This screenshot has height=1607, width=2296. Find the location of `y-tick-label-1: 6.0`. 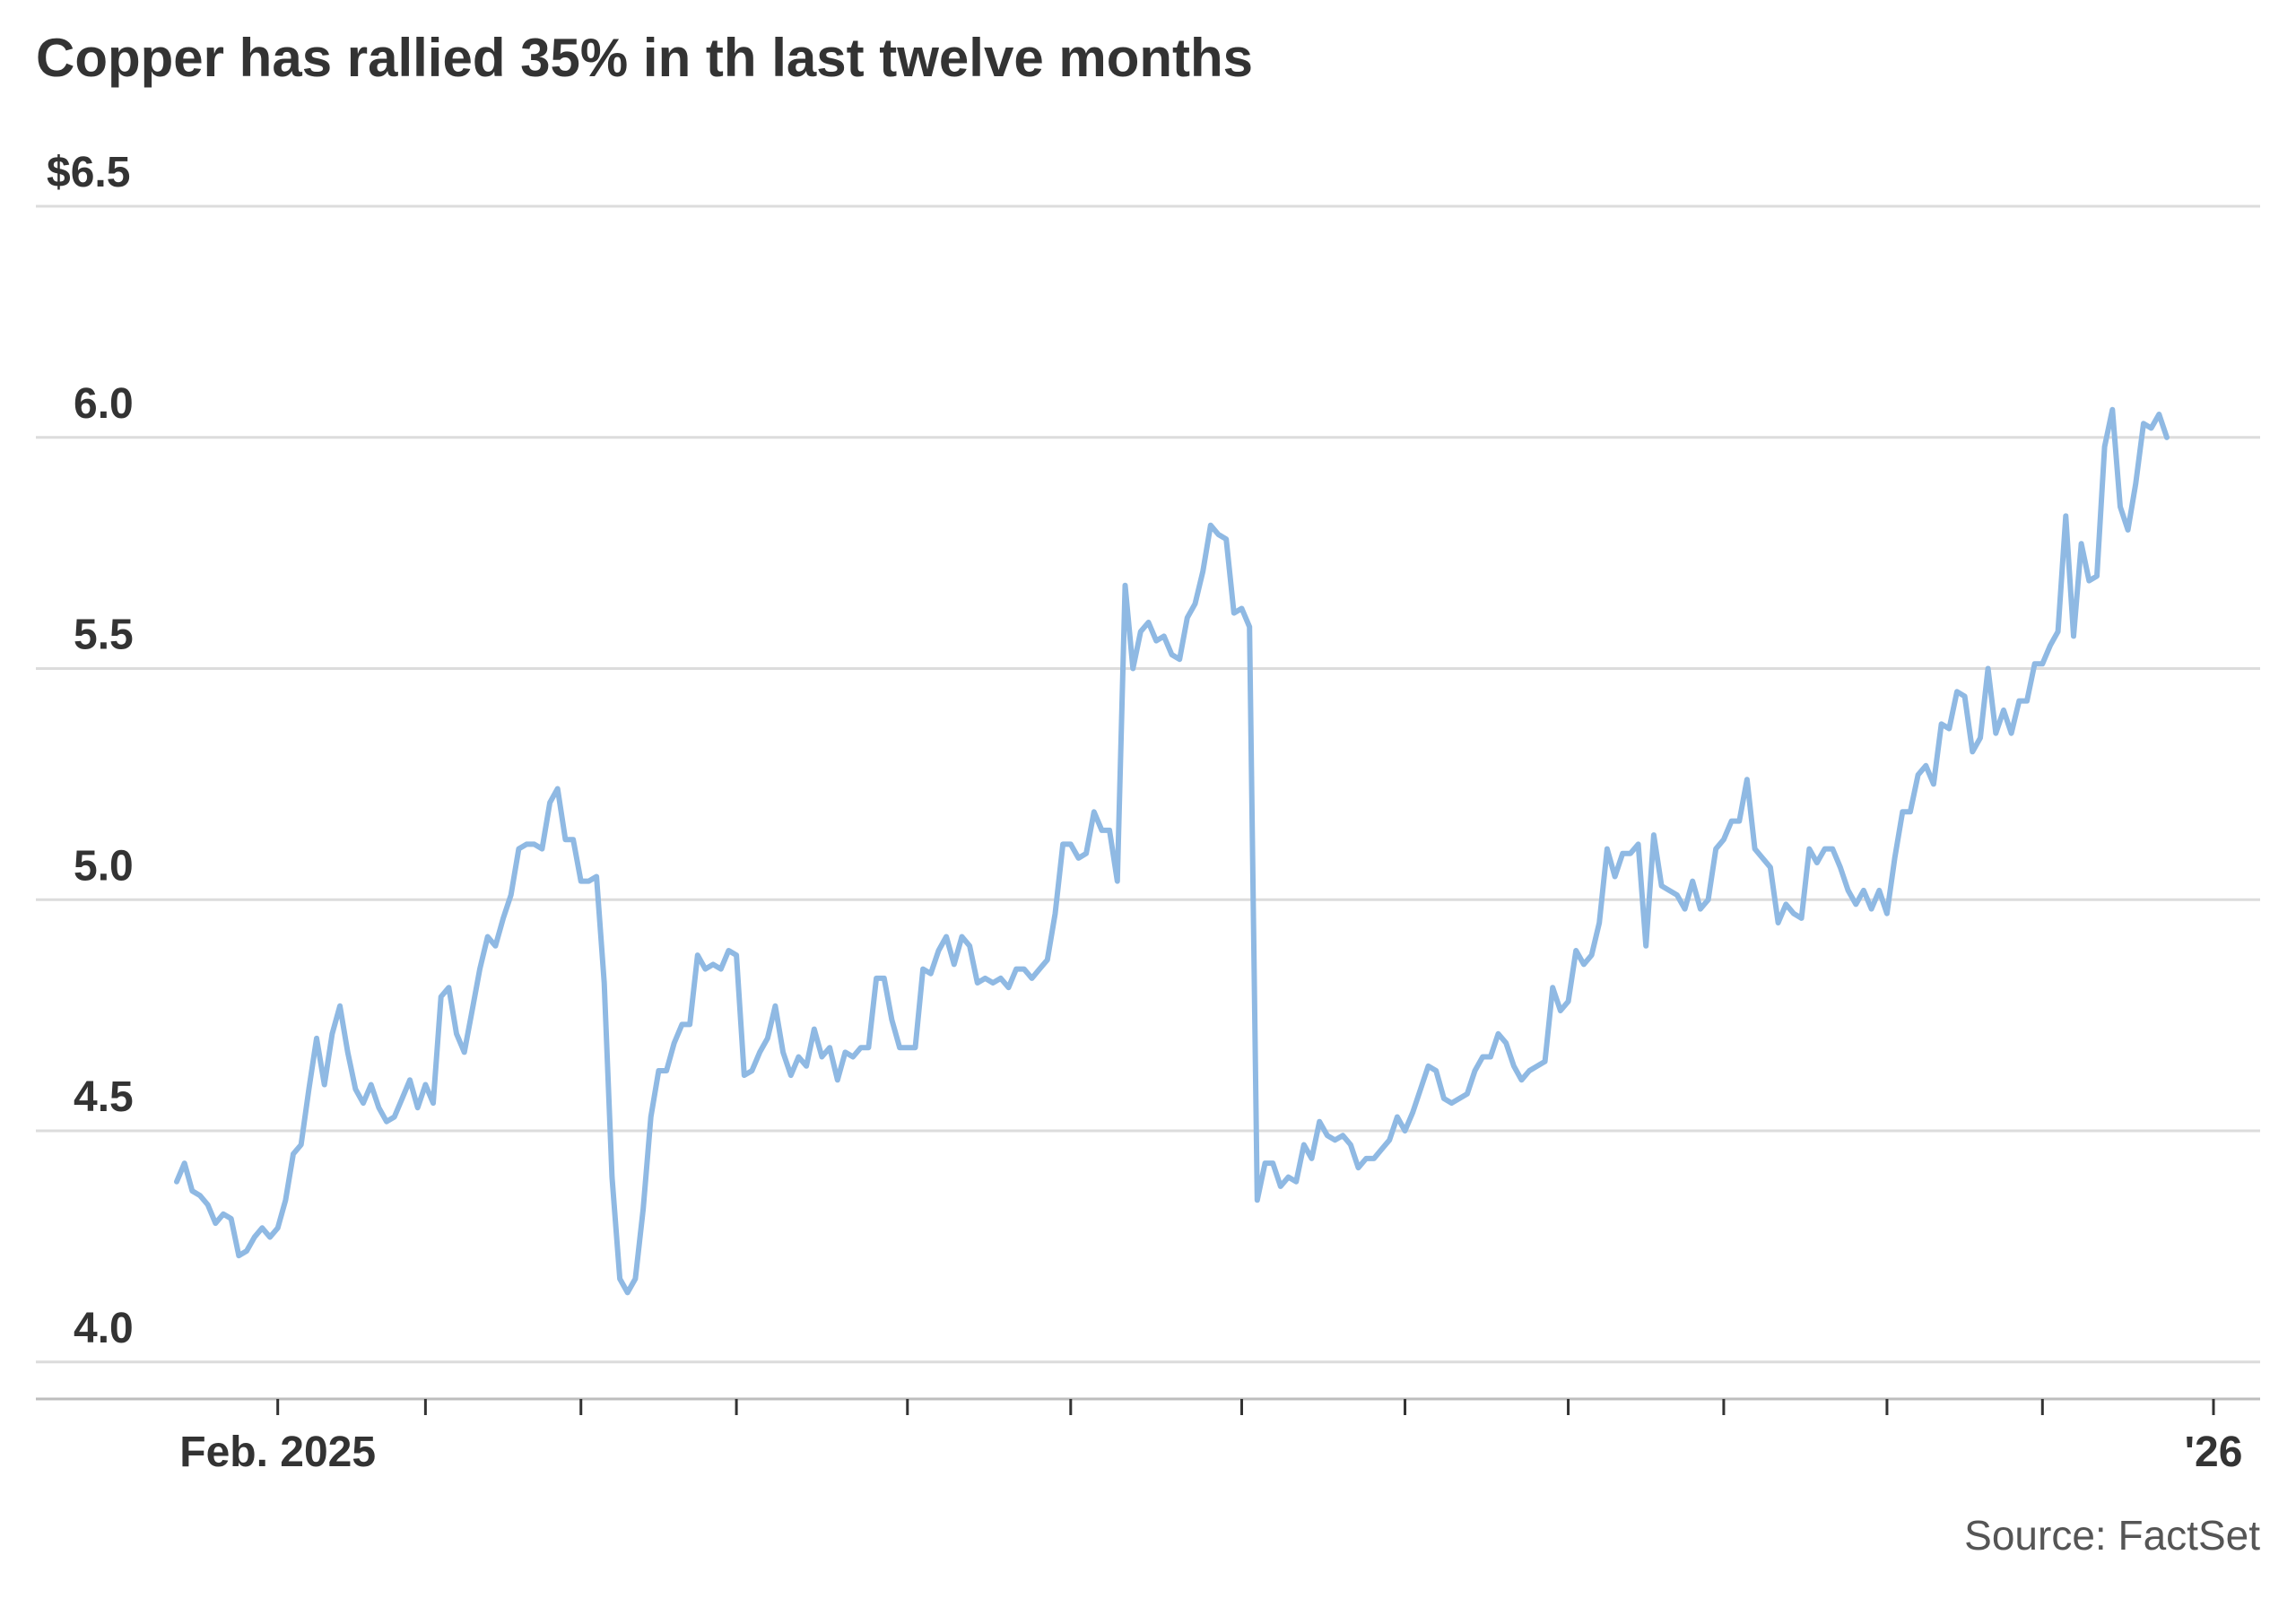

y-tick-label-1: 6.0 is located at coordinates (104, 404).